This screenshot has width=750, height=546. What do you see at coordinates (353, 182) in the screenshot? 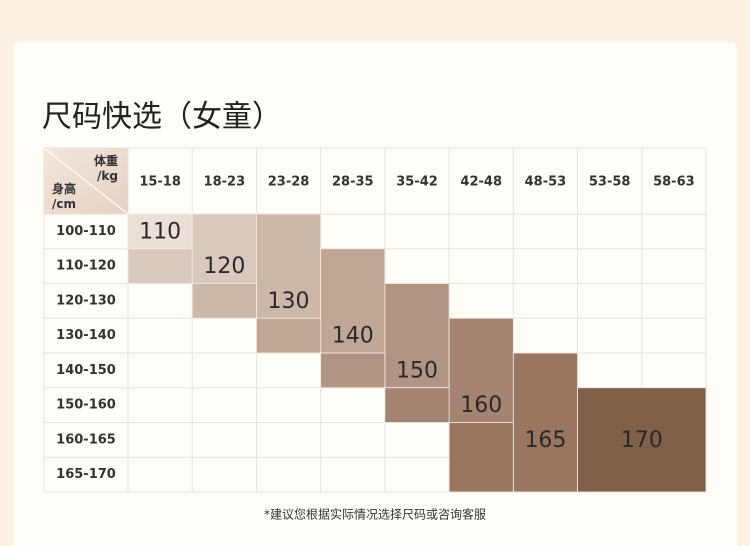
I see `column-header: 28-35` at bounding box center [353, 182].